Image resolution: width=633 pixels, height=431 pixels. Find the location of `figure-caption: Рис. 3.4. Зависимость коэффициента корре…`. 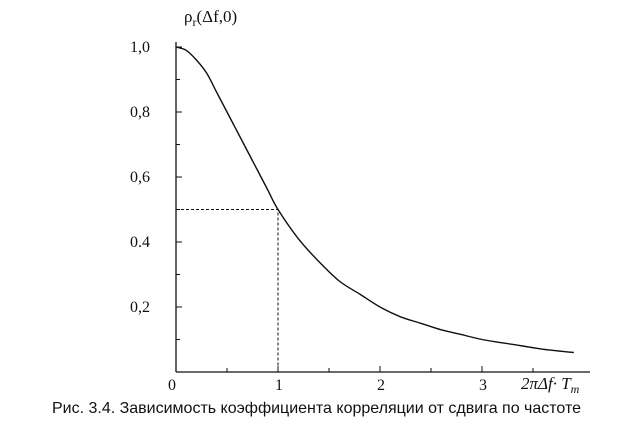

figure-caption: Рис. 3.4. Зависимость коэффициента корре… is located at coordinates (316, 408).